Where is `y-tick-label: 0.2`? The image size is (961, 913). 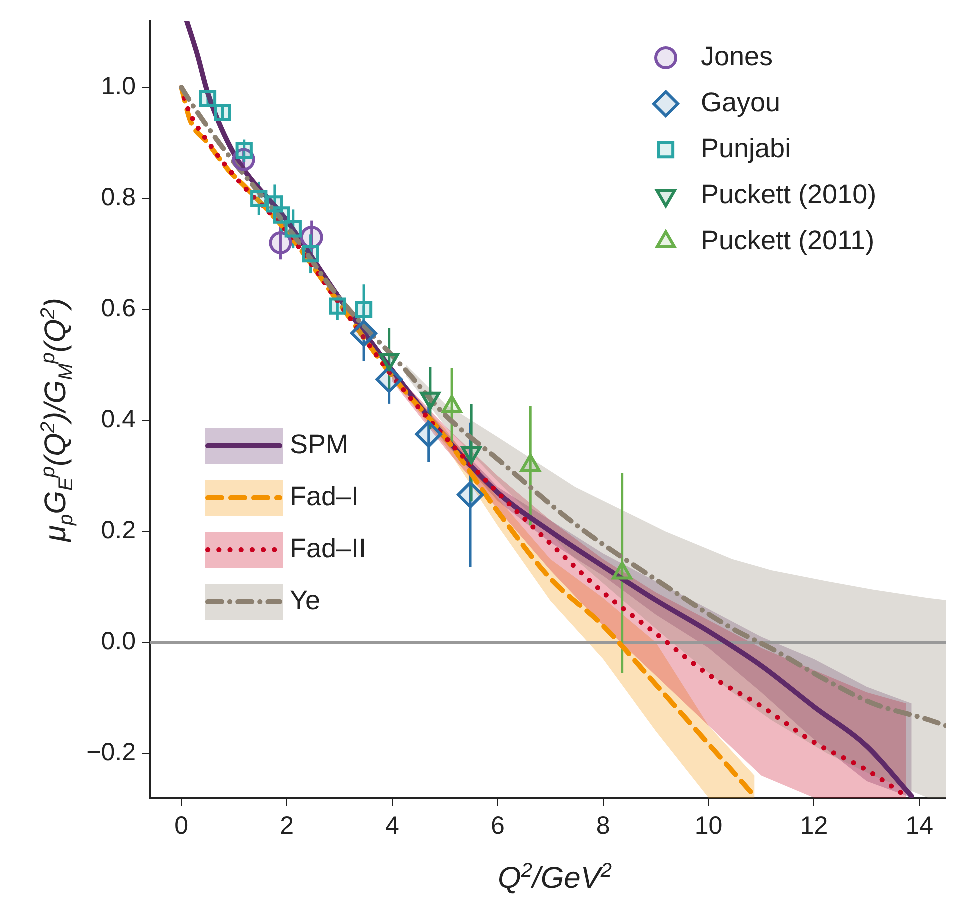 y-tick-label: 0.2 is located at coordinates (118, 530).